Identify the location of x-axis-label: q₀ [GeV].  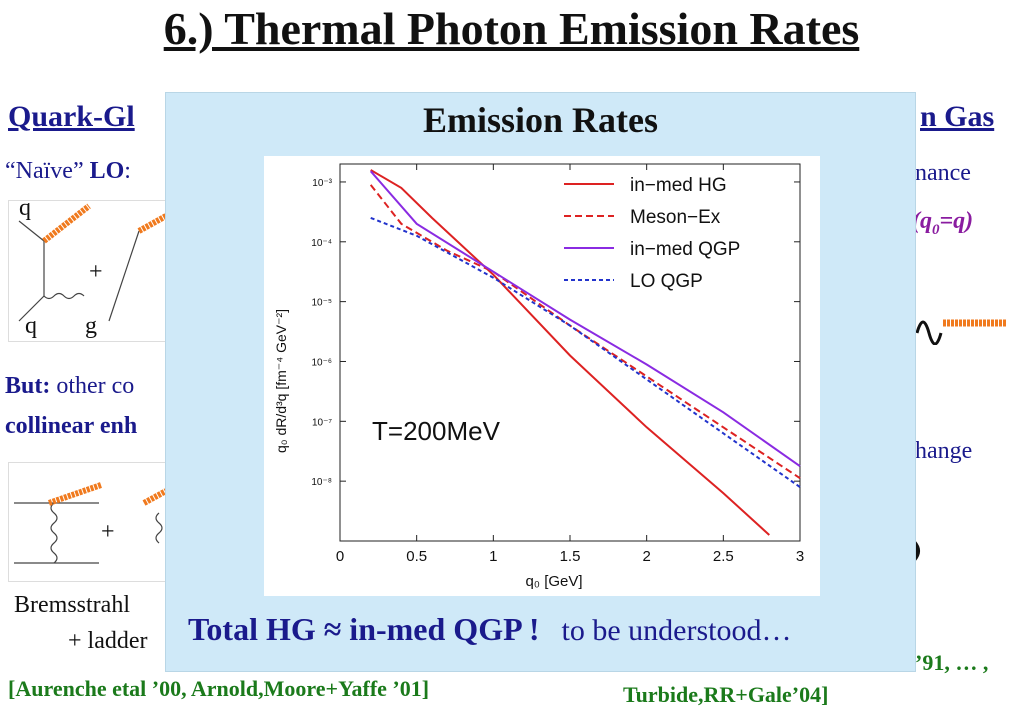
(553, 581).